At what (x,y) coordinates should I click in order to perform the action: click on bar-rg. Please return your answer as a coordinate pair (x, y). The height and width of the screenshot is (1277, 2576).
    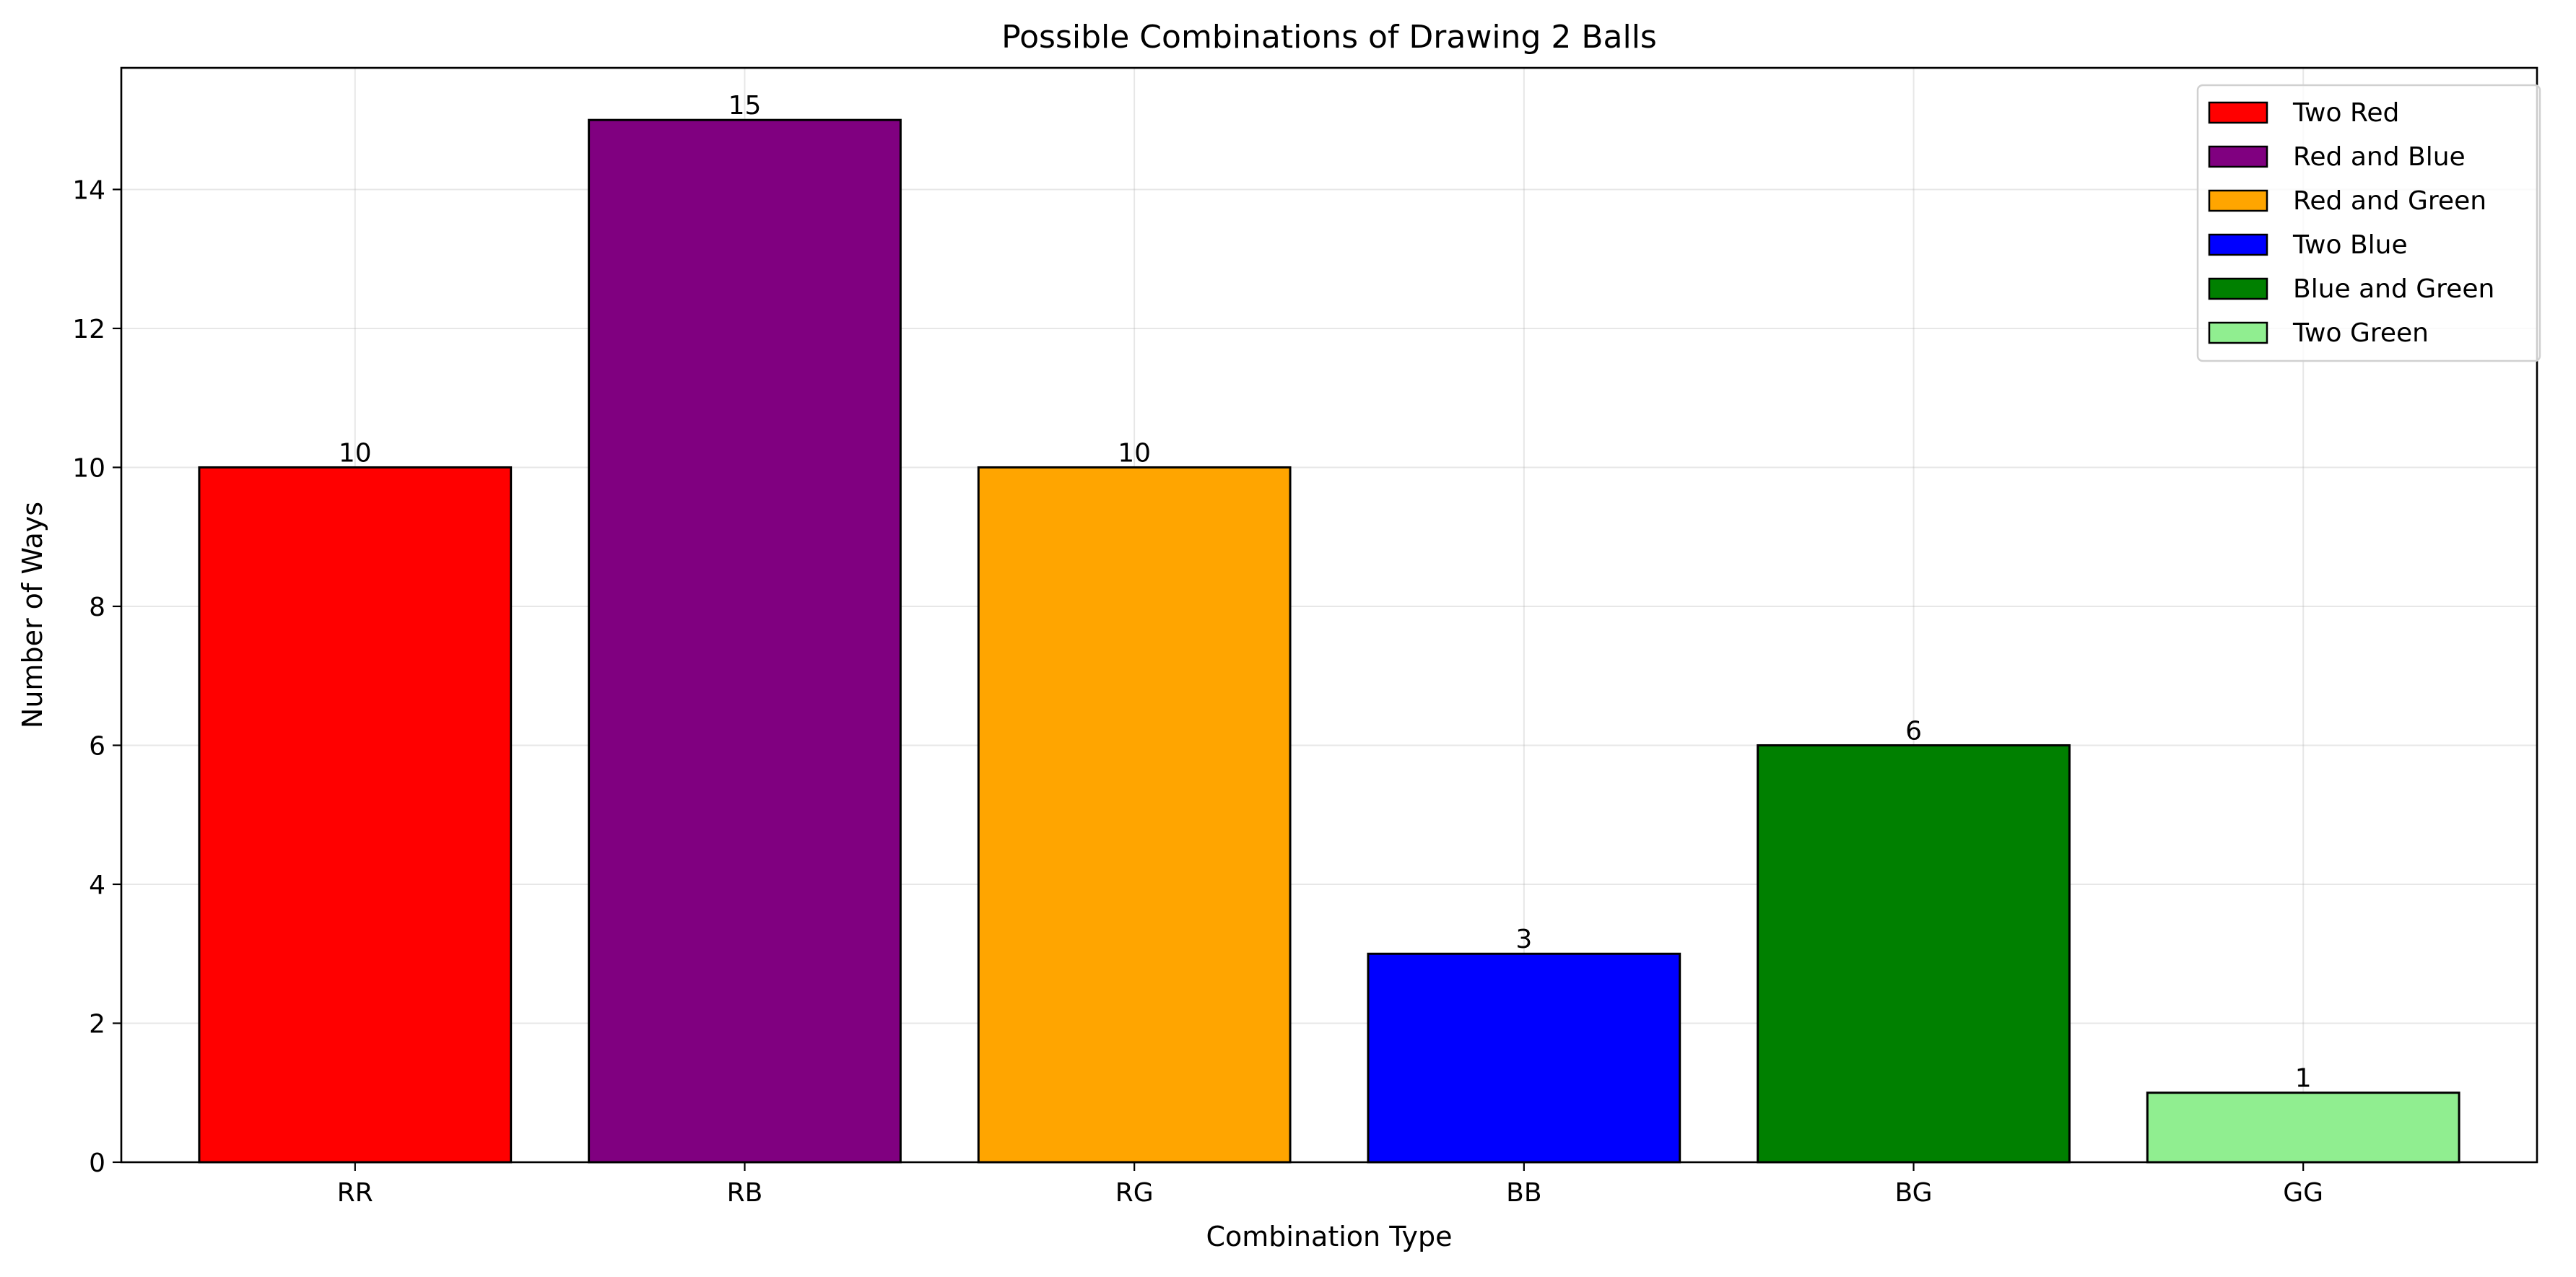
    Looking at the image, I should click on (1134, 815).